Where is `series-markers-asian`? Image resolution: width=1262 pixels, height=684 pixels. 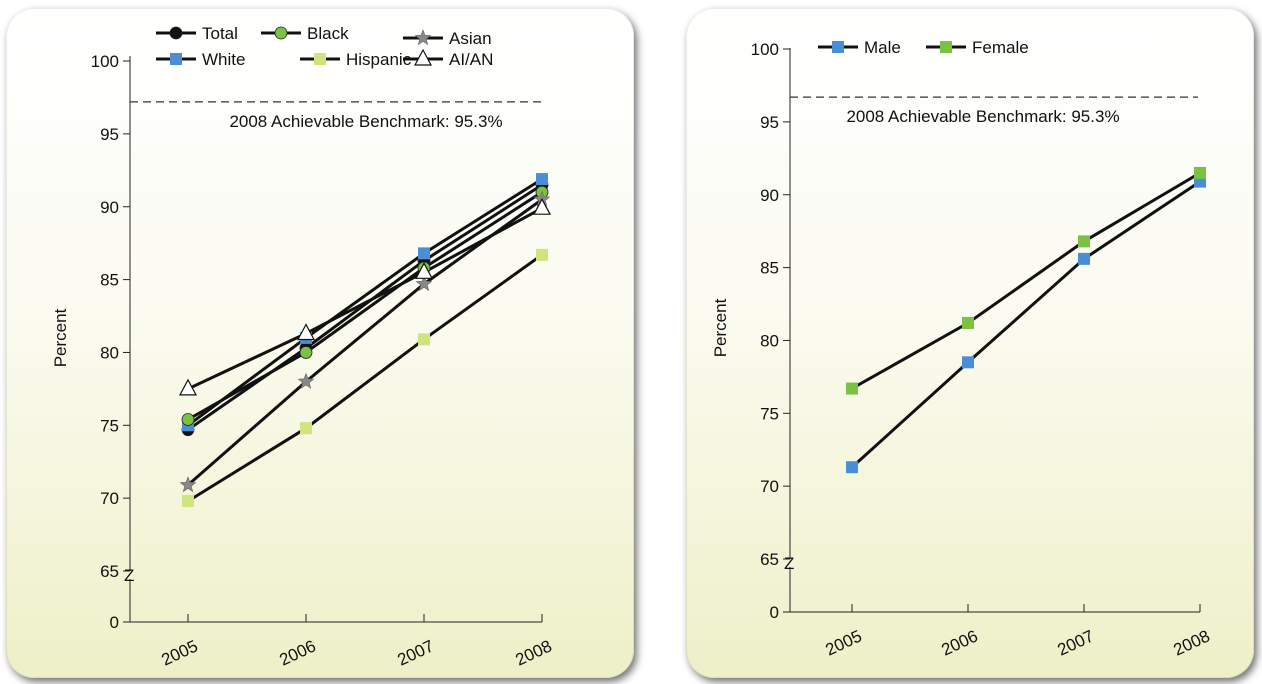
series-markers-asian is located at coordinates (365, 341).